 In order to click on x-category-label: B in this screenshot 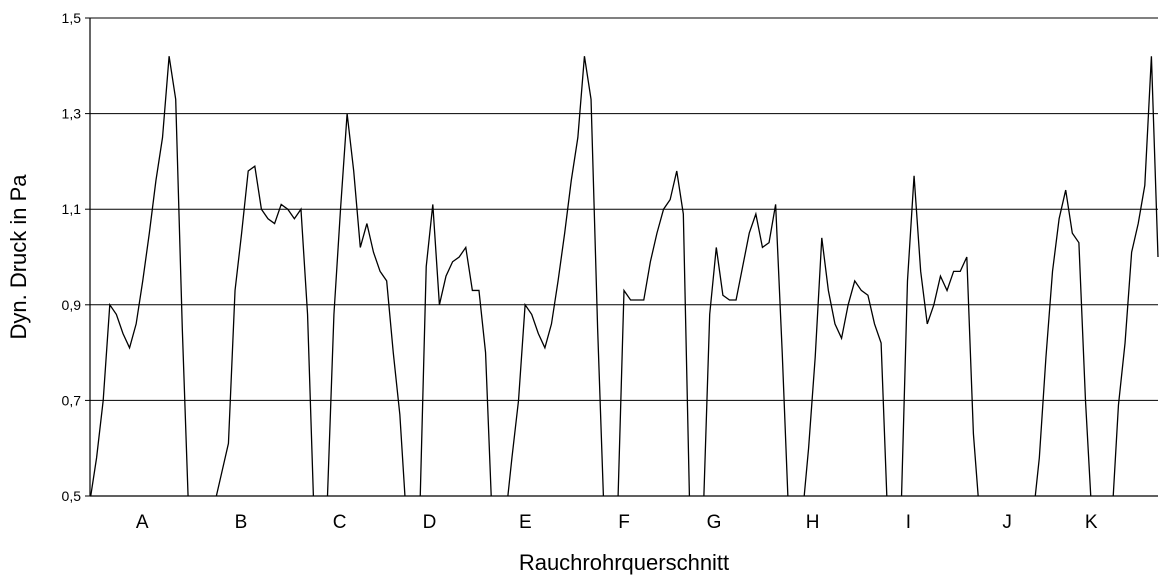, I will do `click(241, 522)`.